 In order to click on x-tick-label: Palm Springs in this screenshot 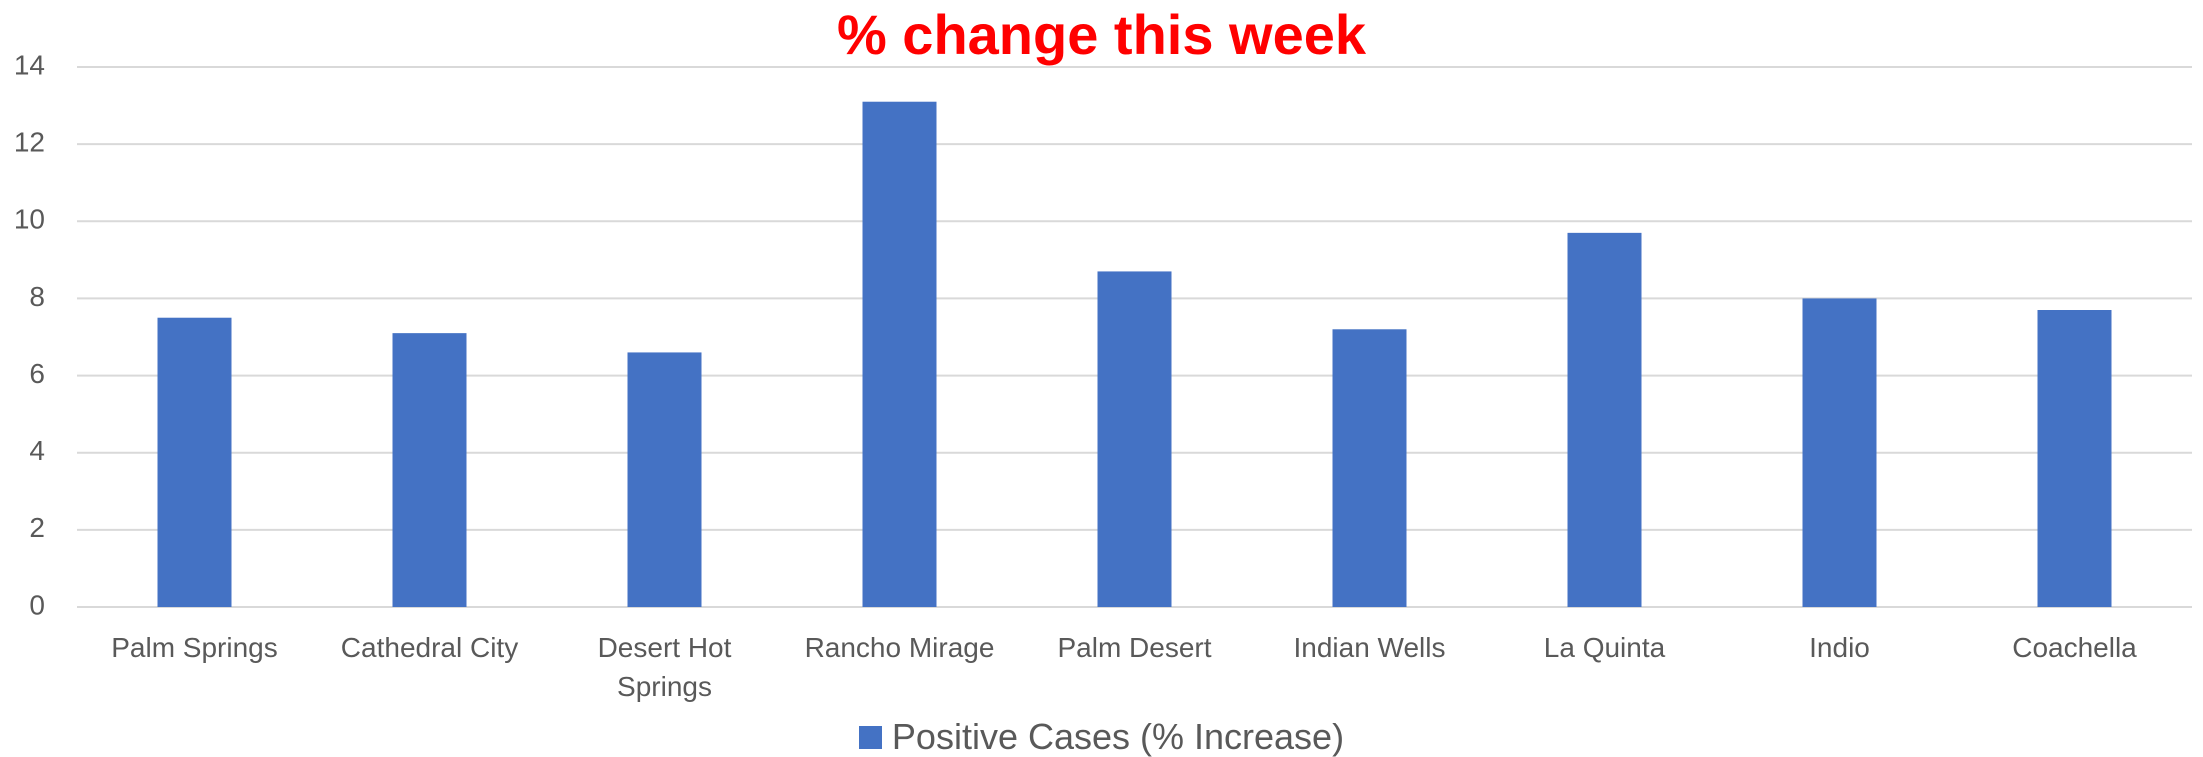, I will do `click(194, 647)`.